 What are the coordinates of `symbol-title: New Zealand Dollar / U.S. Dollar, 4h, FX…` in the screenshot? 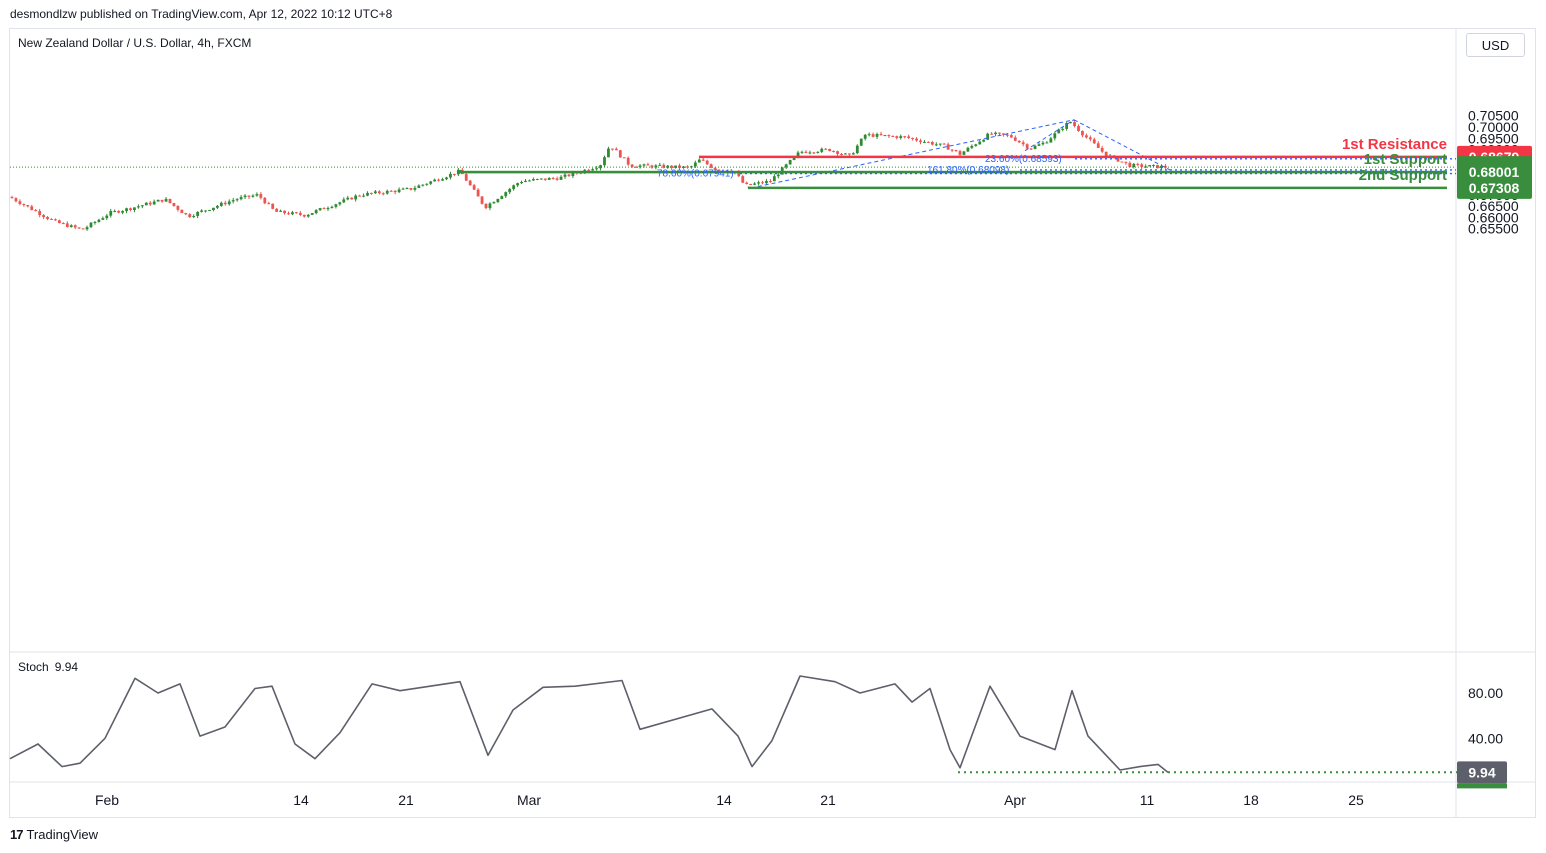 It's located at (135, 43).